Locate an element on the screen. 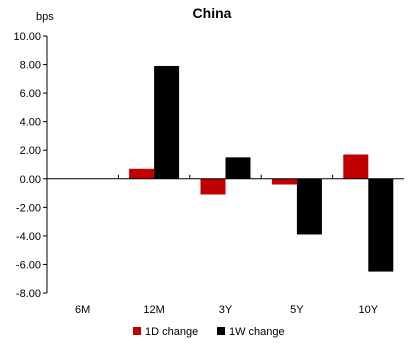 Image resolution: width=408 pixels, height=345 pixels. bar-1w-3y is located at coordinates (238, 168).